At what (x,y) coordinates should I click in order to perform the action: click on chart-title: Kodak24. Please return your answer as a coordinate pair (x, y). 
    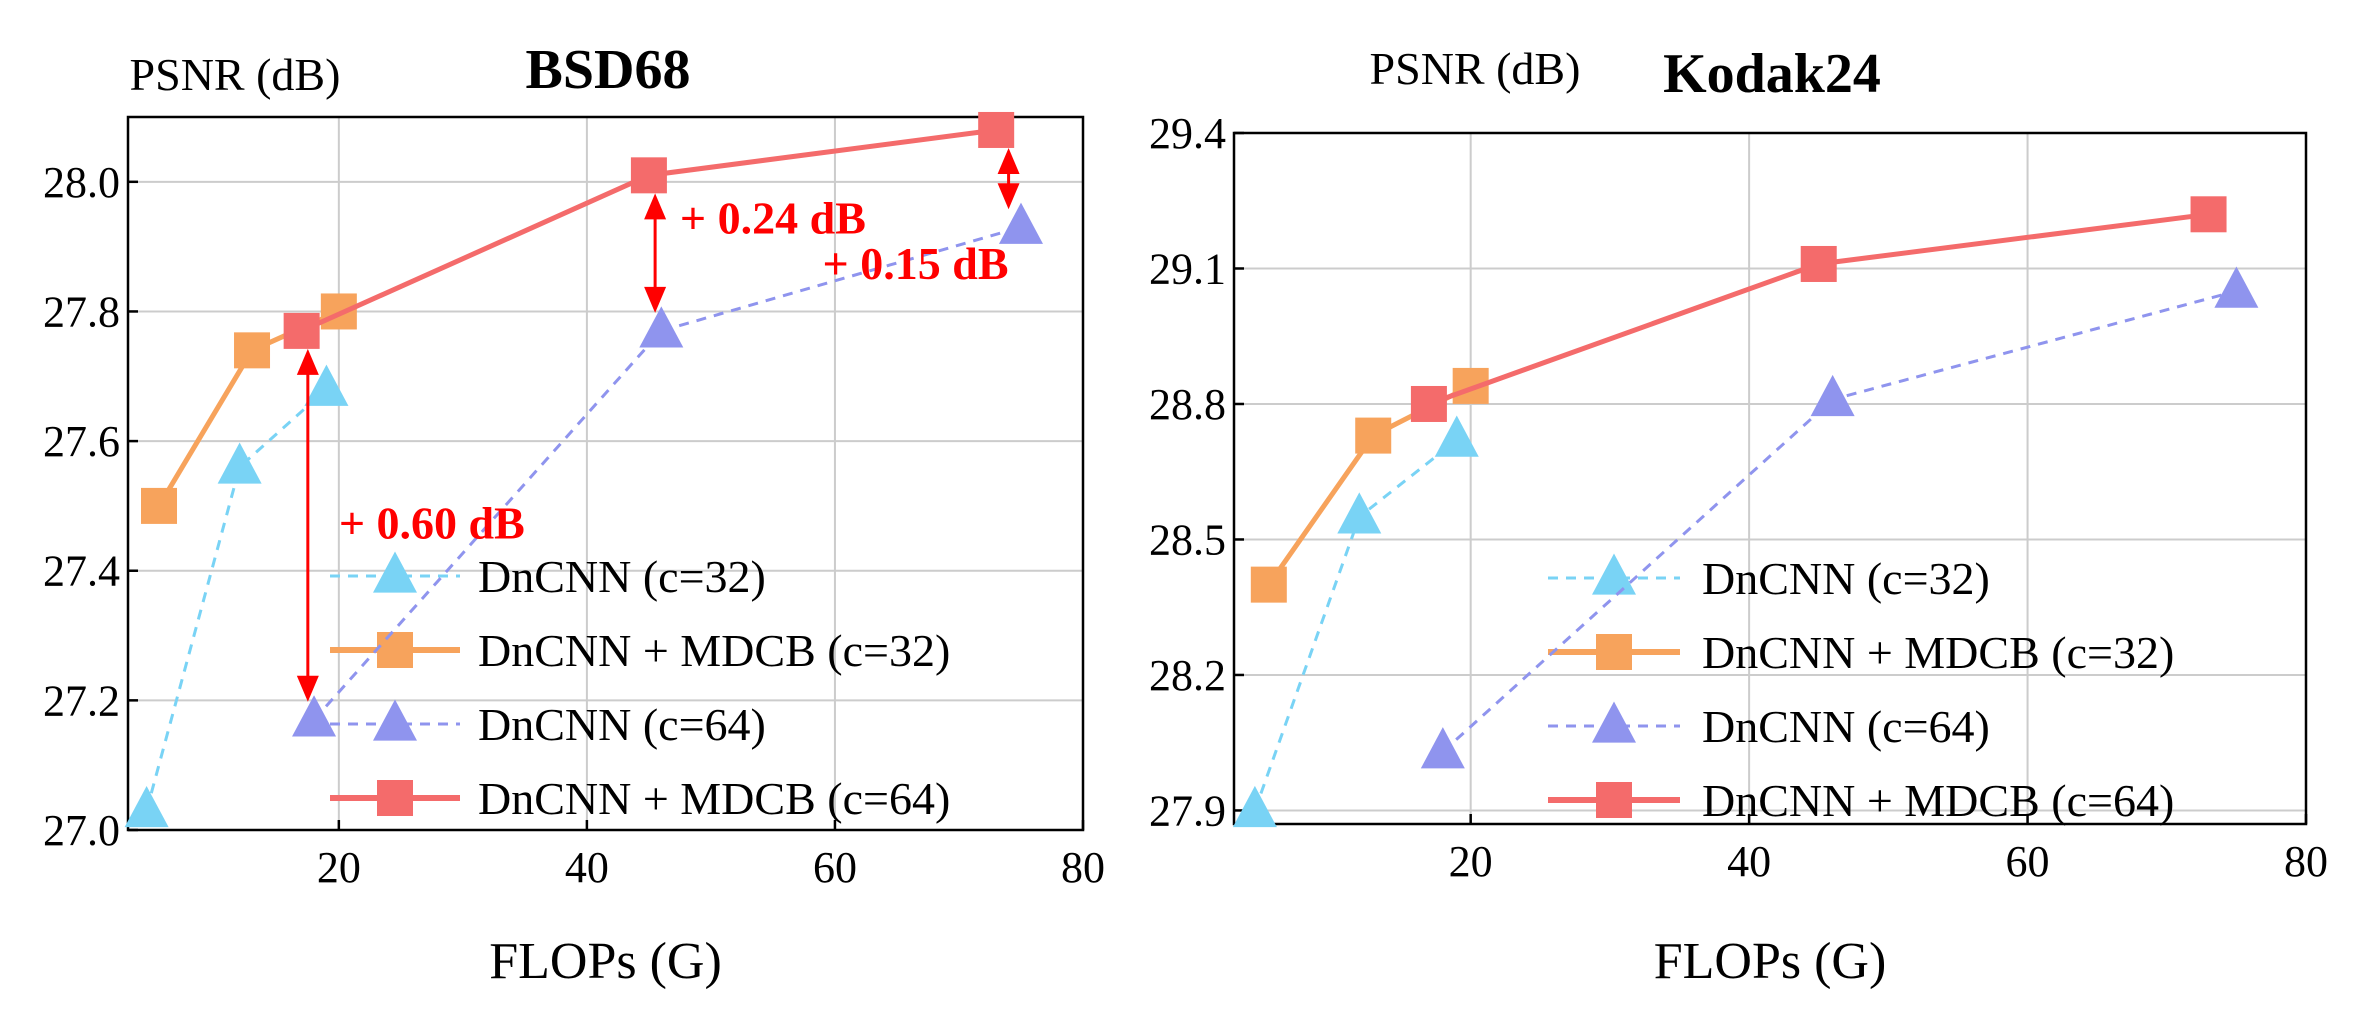
    Looking at the image, I should click on (1772, 74).